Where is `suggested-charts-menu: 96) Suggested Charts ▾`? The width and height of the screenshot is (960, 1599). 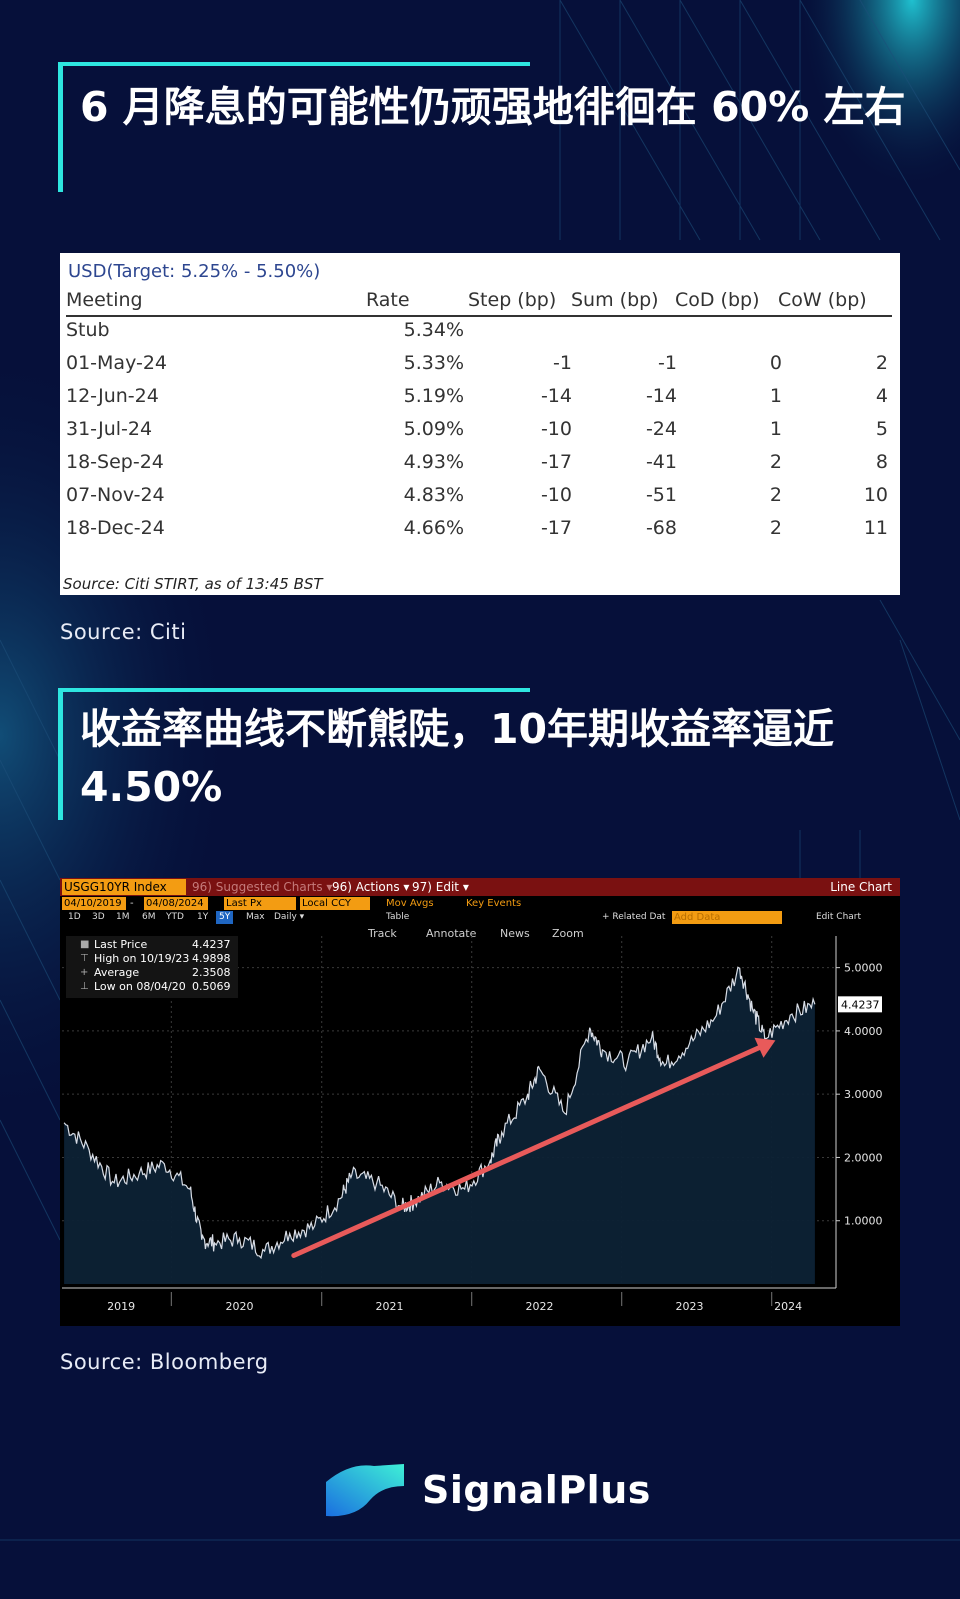 suggested-charts-menu: 96) Suggested Charts ▾ is located at coordinates (262, 887).